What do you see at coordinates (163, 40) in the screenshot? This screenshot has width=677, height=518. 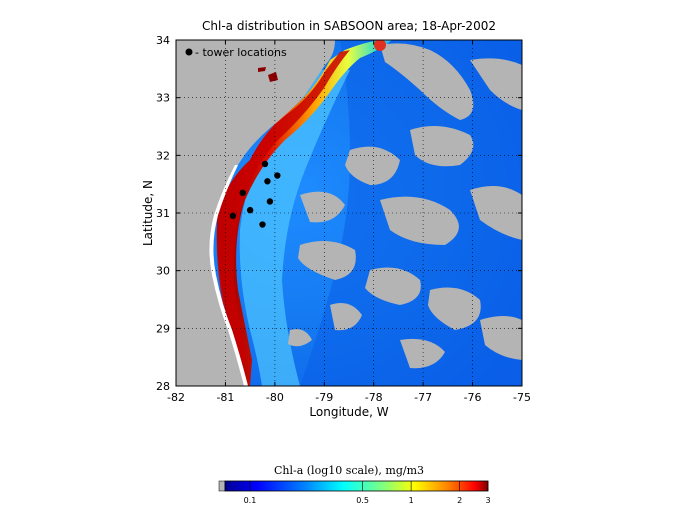 I see `y-tick-label: 34` at bounding box center [163, 40].